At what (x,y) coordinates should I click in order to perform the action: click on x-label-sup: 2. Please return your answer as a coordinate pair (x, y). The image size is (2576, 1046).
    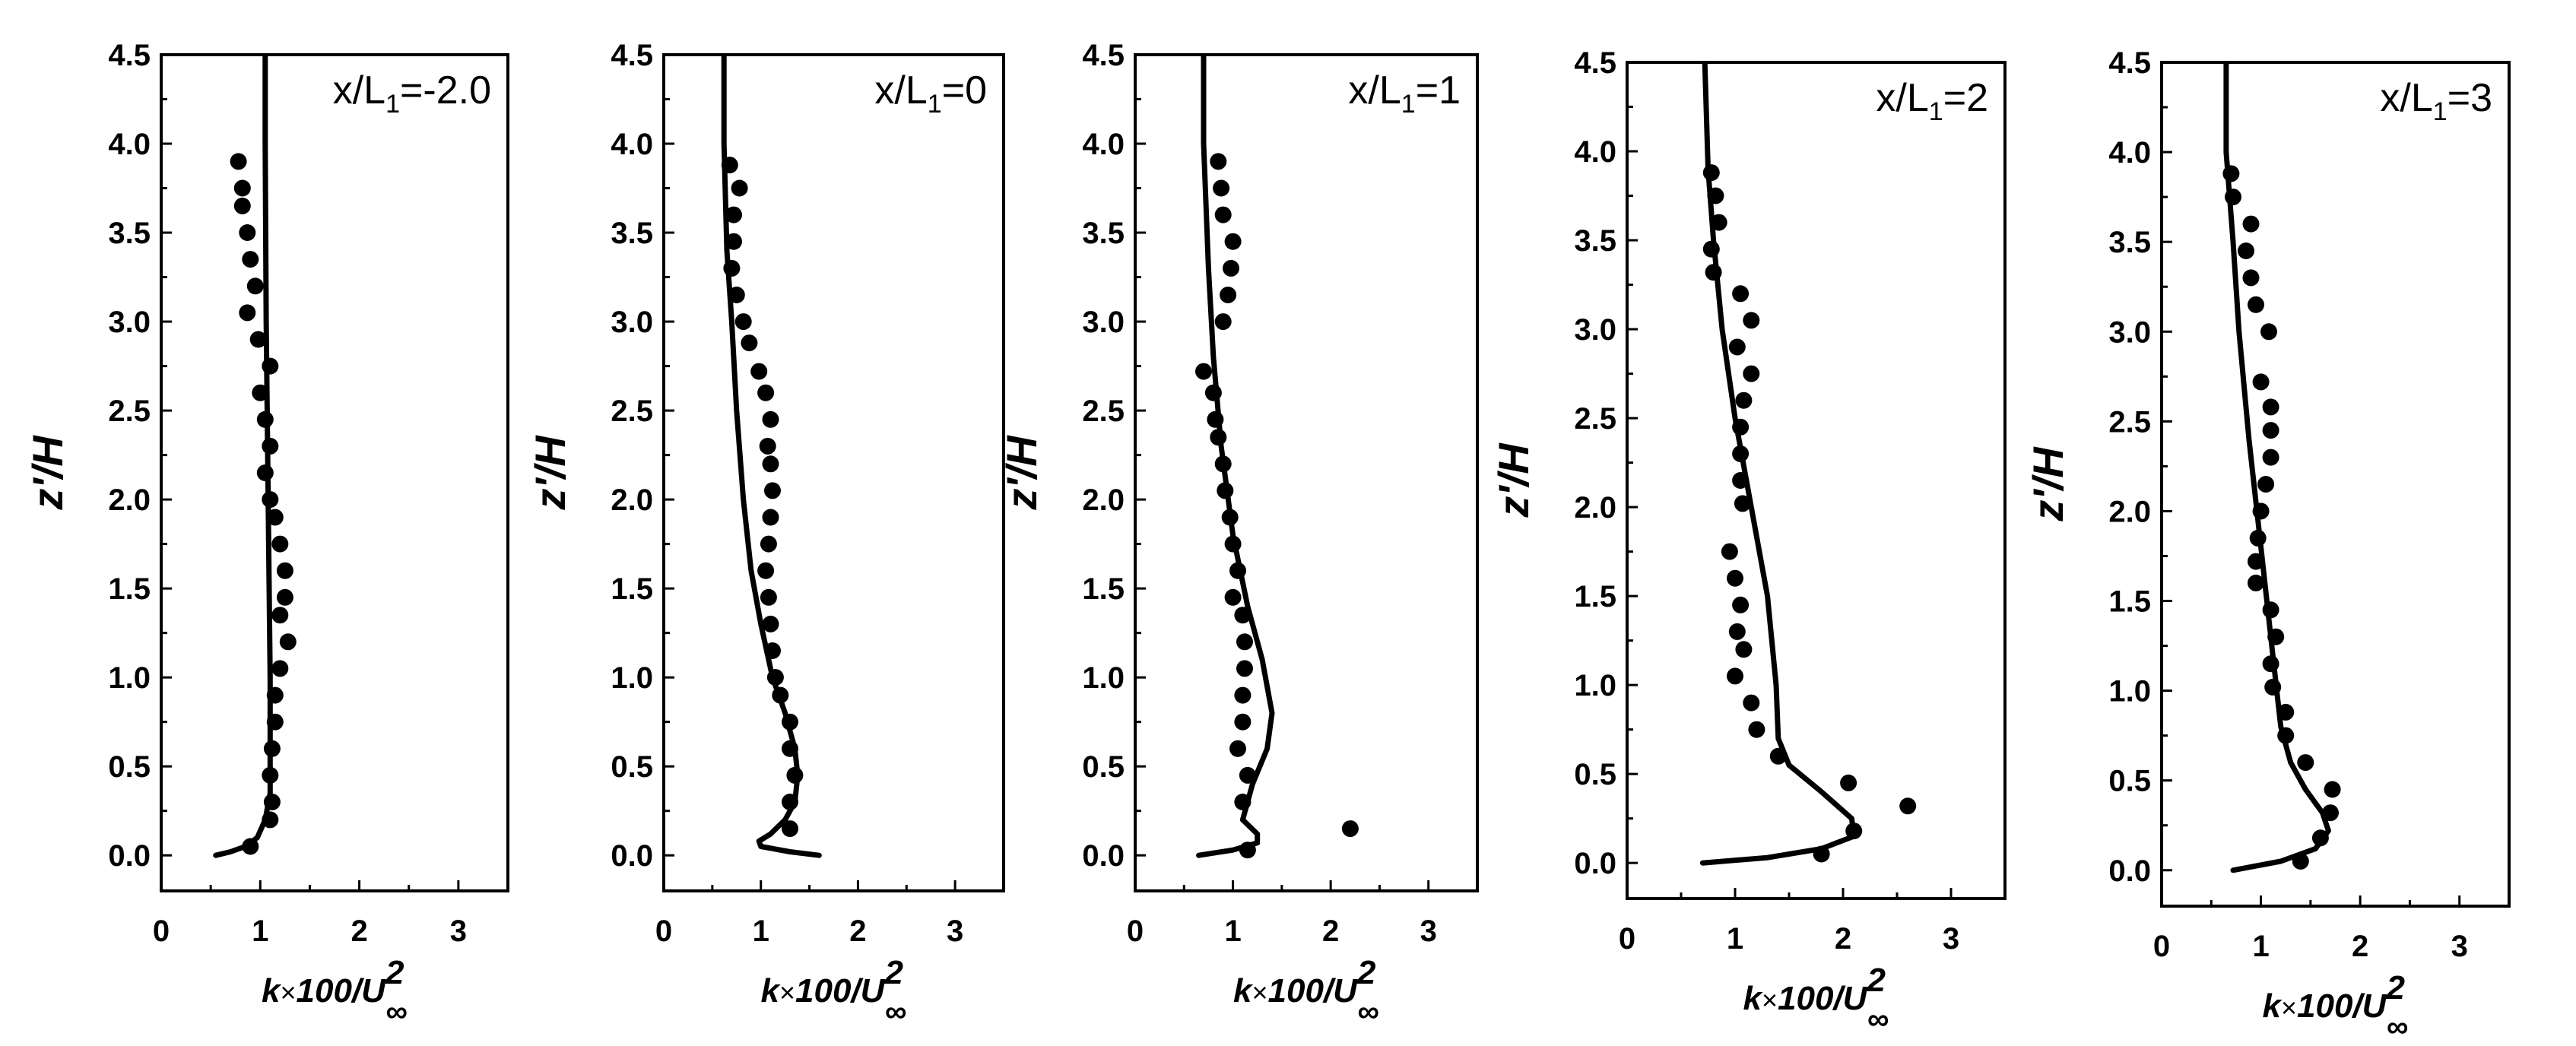
    Looking at the image, I should click on (2395, 988).